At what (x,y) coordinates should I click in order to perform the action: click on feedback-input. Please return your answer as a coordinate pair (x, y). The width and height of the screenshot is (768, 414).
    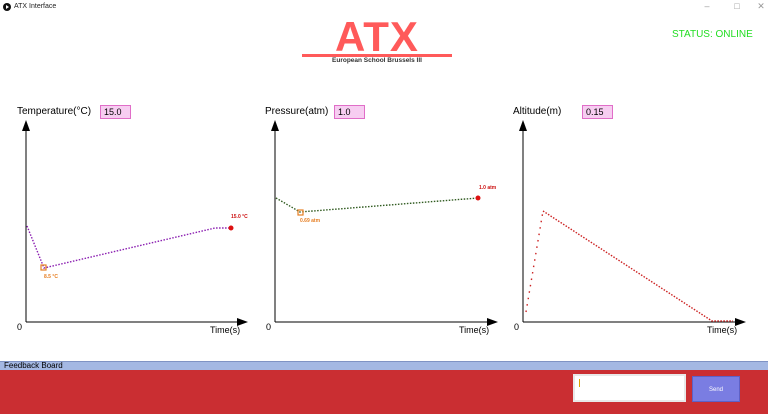
    Looking at the image, I should click on (629, 388).